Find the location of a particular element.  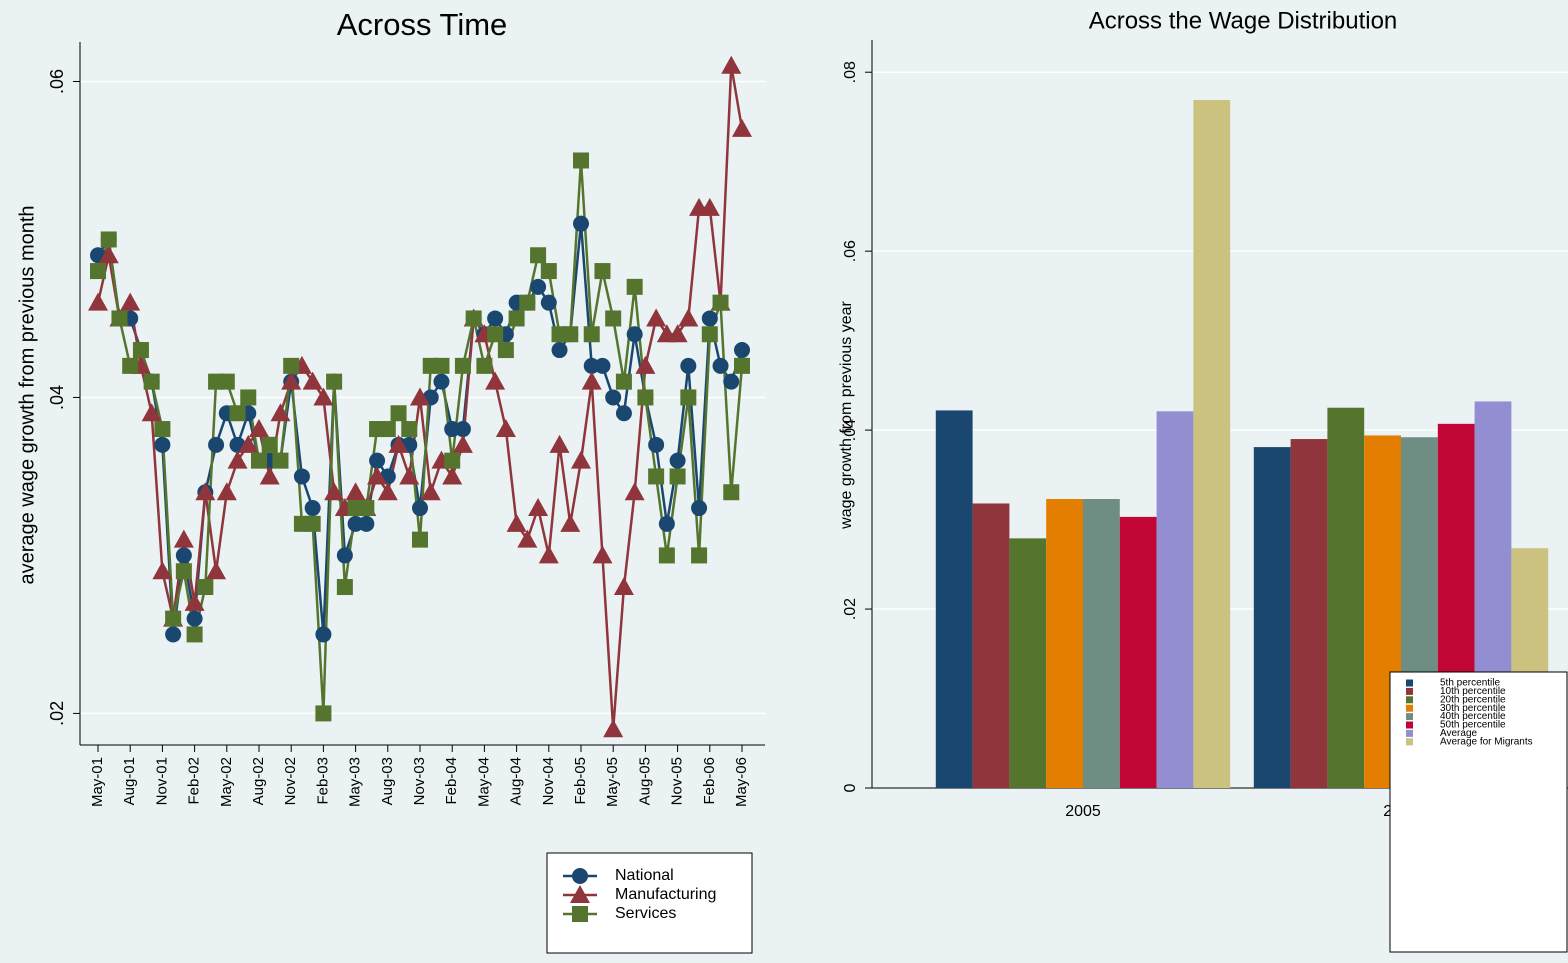

x-tick-label: May-05 is located at coordinates (612, 782).